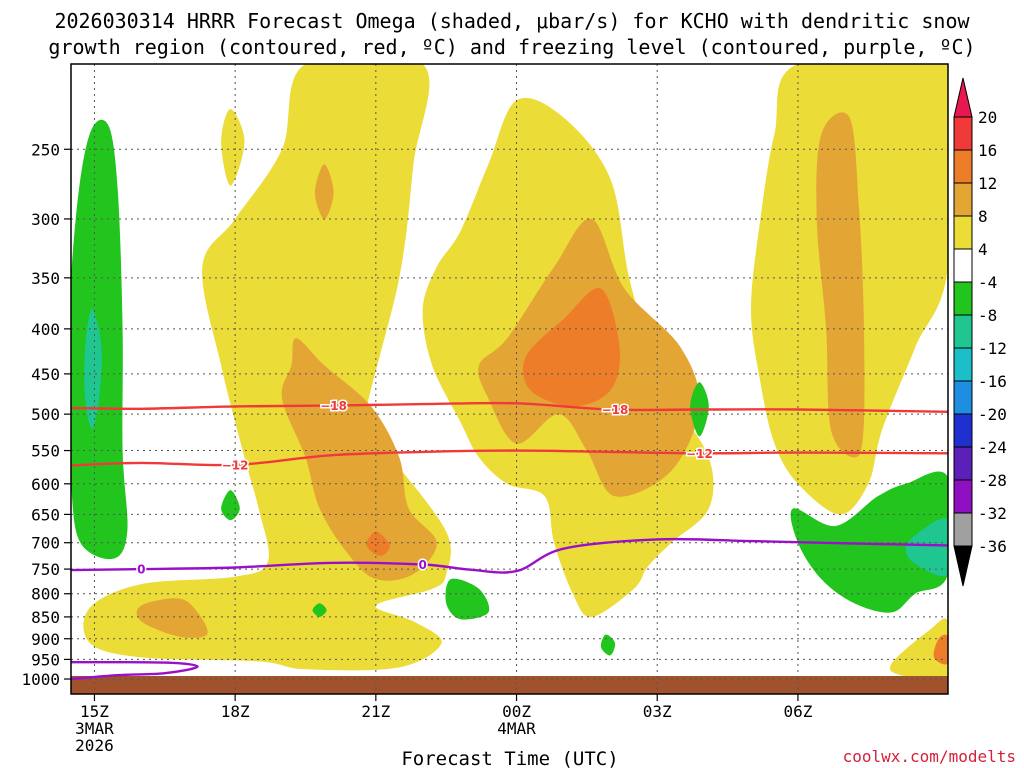 The height and width of the screenshot is (768, 1024). What do you see at coordinates (375, 711) in the screenshot?
I see `x-tick-label-6-0: 21Z` at bounding box center [375, 711].